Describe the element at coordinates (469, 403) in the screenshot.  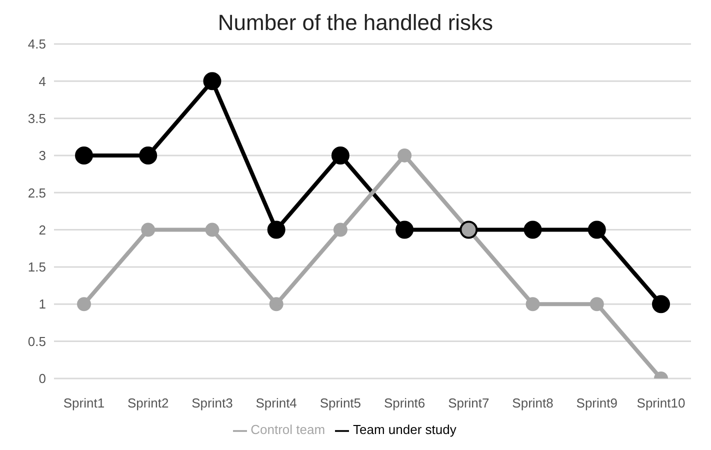
I see `x-tick-label: Sprint7` at that location.